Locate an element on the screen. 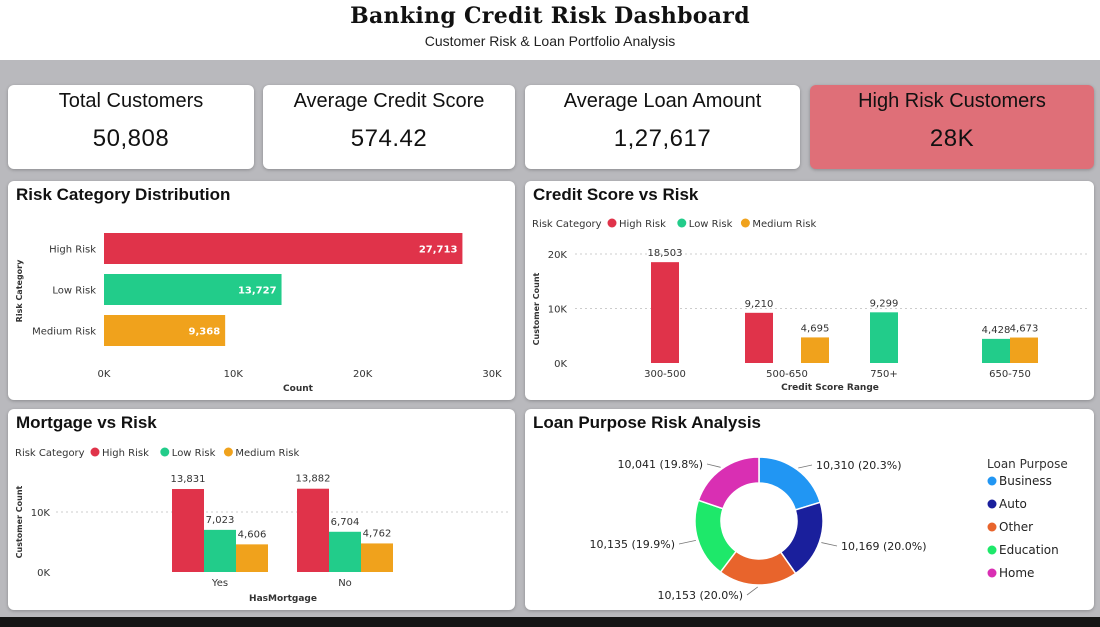 Image resolution: width=1100 pixels, height=627 pixels. data-label: 9,299 is located at coordinates (884, 303).